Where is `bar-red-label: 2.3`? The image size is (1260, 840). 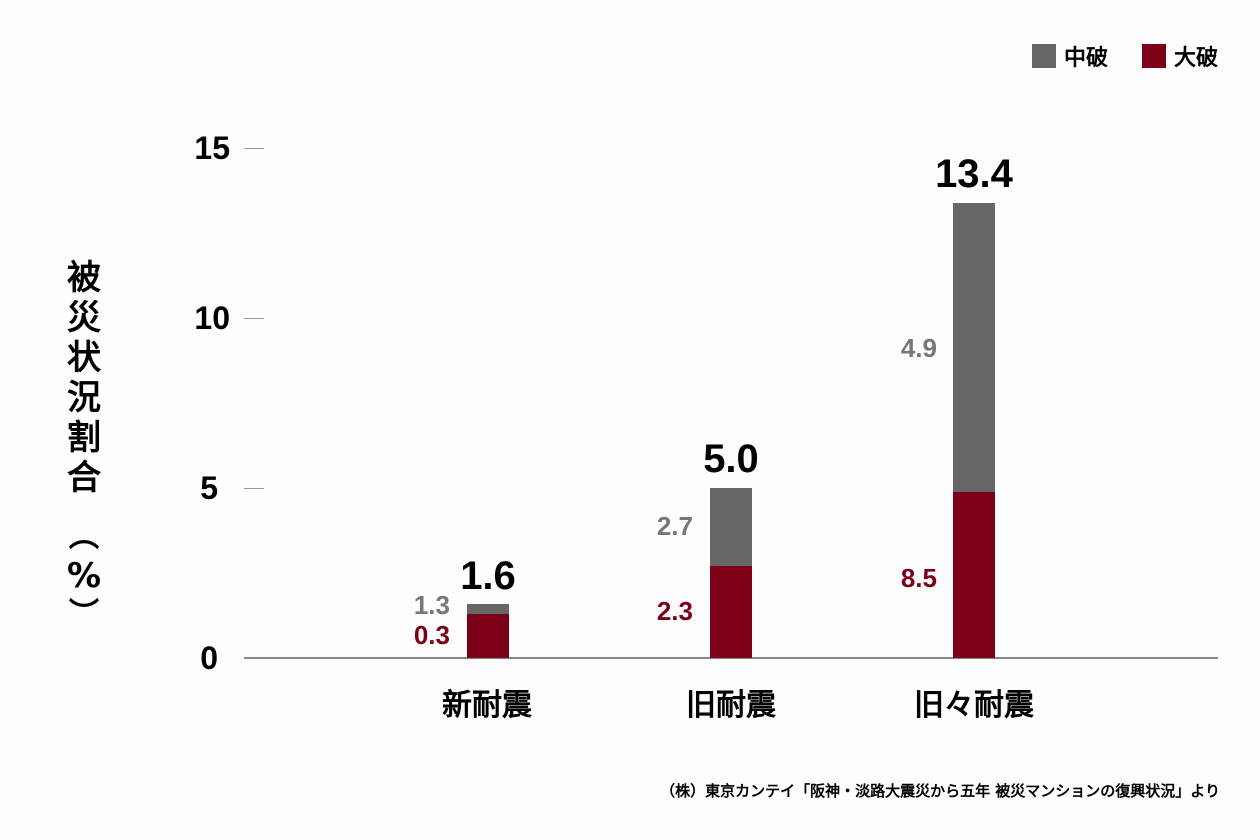
bar-red-label: 2.3 is located at coordinates (674, 611).